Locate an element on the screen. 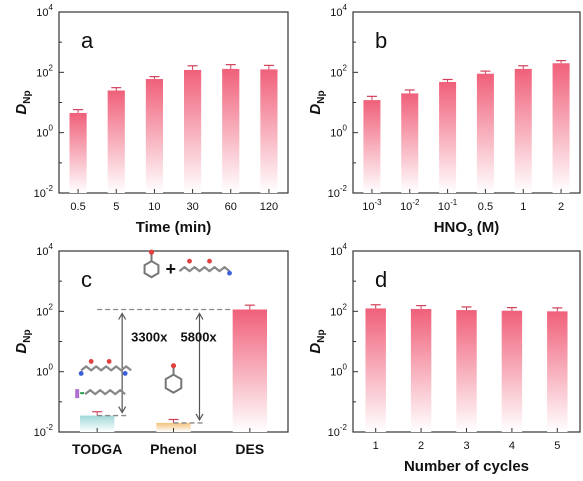 The height and width of the screenshot is (481, 583). phenol-ring-icon is located at coordinates (173, 383).